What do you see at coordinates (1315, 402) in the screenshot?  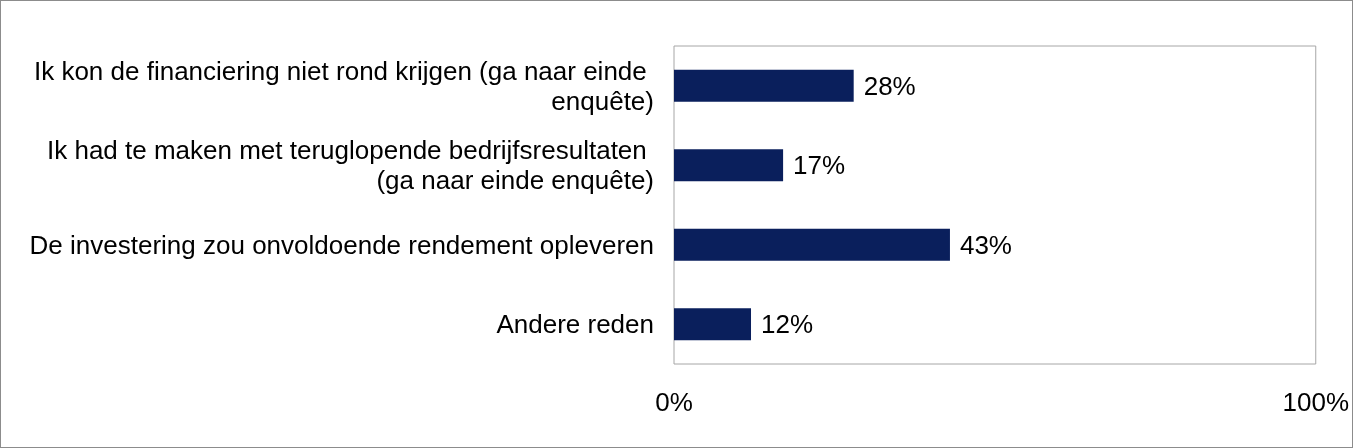 I see `x-tick-label: 100%` at bounding box center [1315, 402].